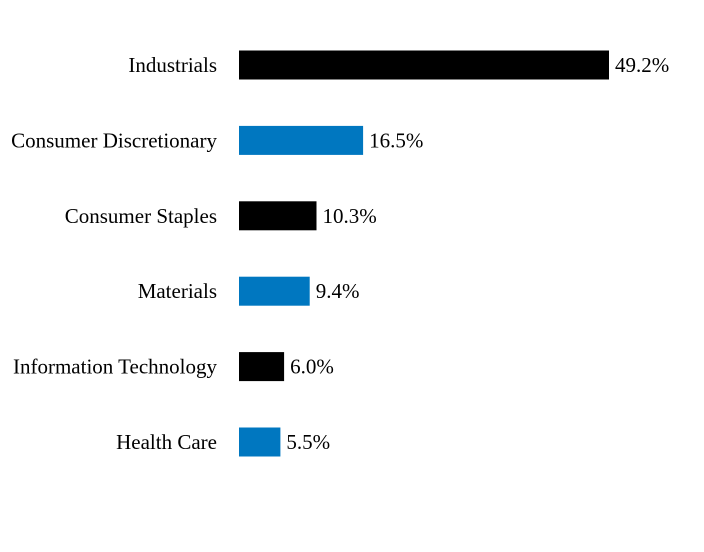 The image size is (704, 552). I want to click on bar-information-technology, so click(262, 367).